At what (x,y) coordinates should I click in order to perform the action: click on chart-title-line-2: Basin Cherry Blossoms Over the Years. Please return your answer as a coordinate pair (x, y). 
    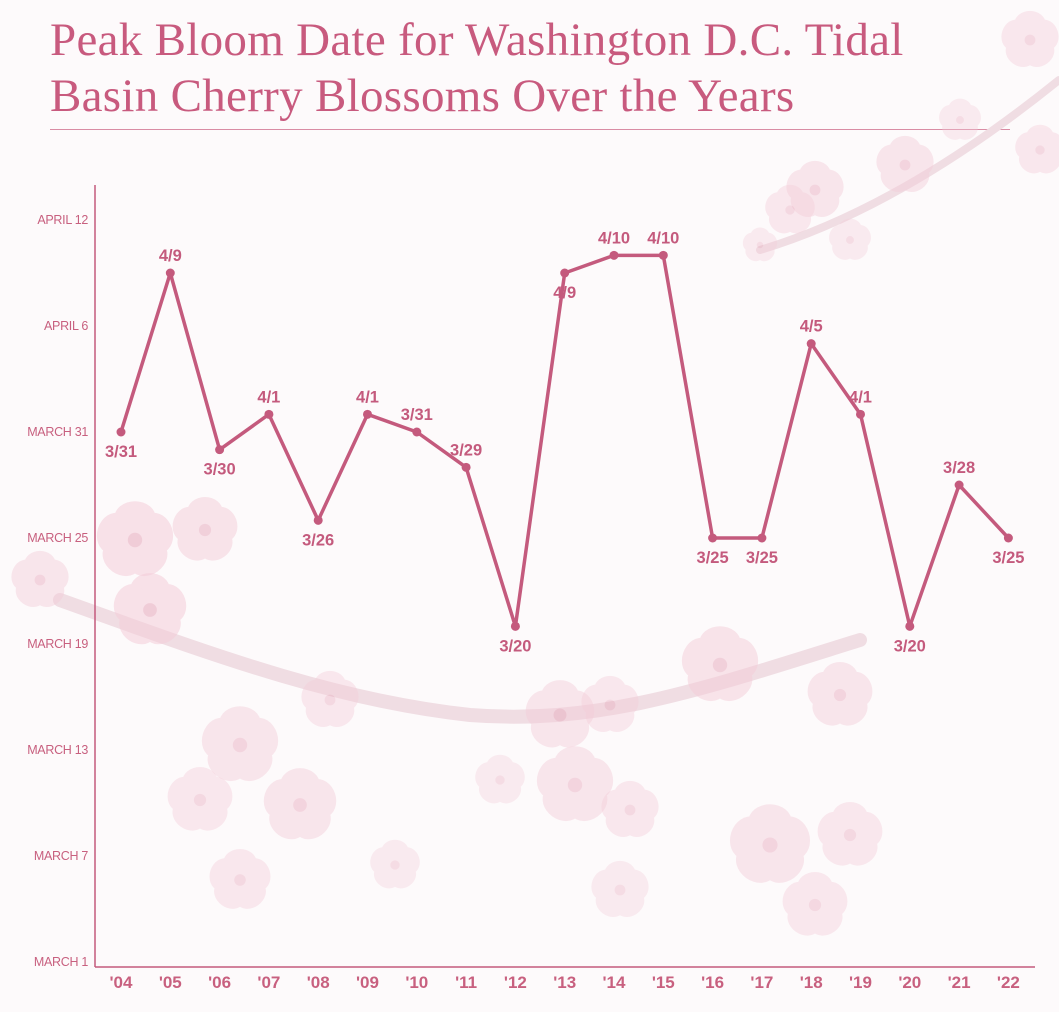
    Looking at the image, I should click on (422, 96).